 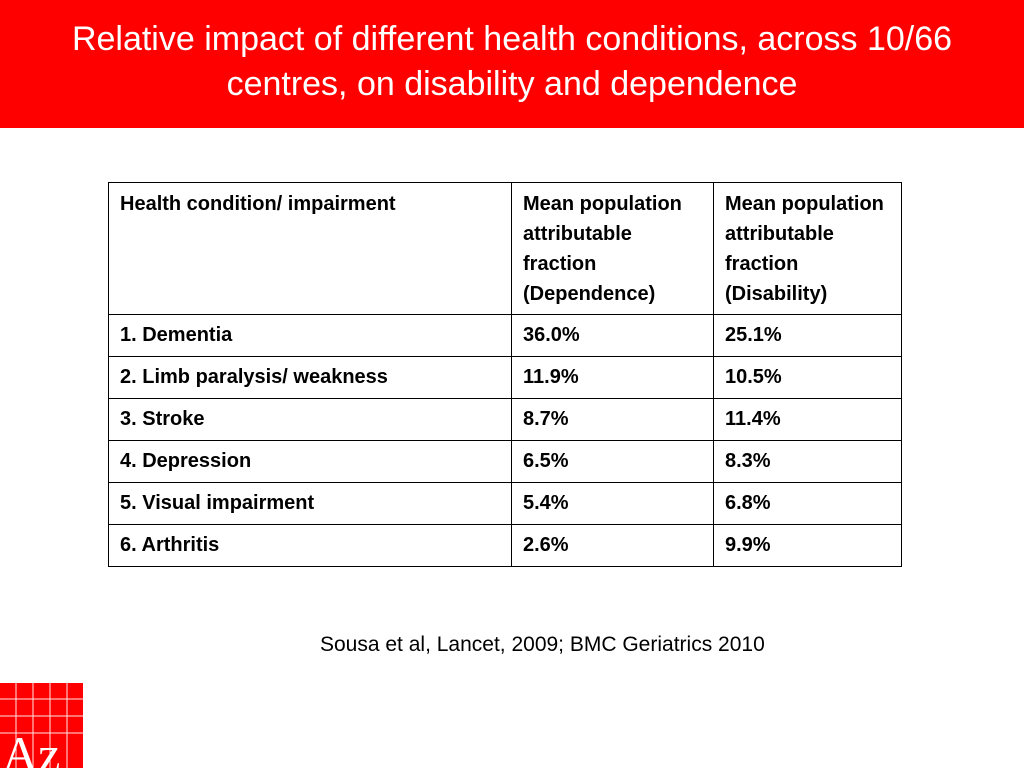 I want to click on table-row: 1. Dementia 36.0% 25.1%, so click(x=505, y=335).